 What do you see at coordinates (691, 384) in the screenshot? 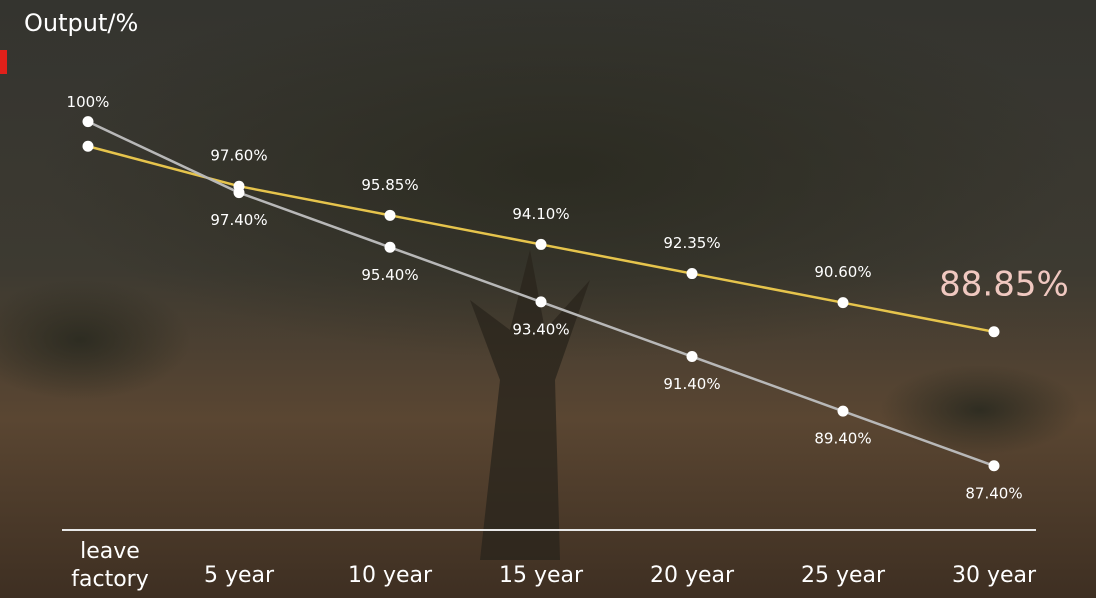
I see `data-label: 91.40%` at bounding box center [691, 384].